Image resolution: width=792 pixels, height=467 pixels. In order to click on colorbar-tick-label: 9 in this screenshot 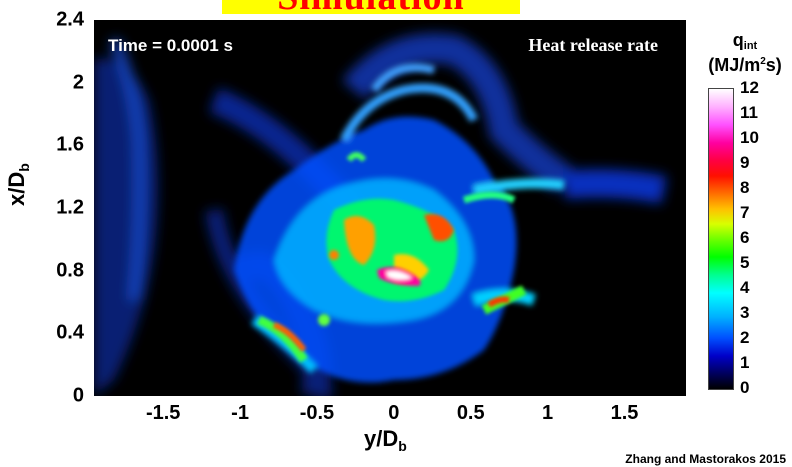, I will do `click(745, 162)`.